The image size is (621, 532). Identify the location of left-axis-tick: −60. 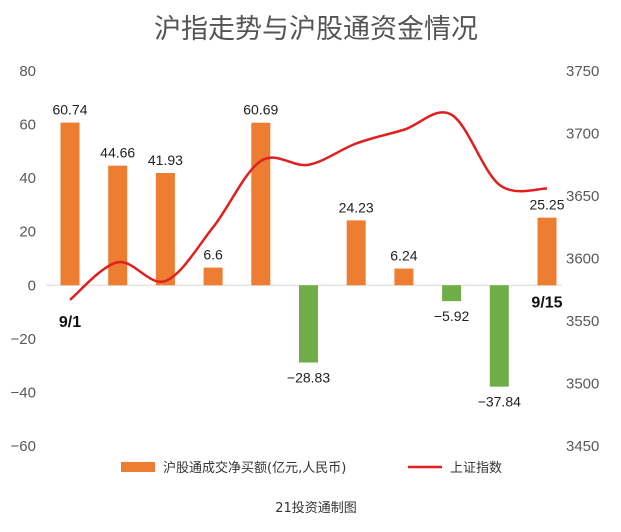
(23, 446).